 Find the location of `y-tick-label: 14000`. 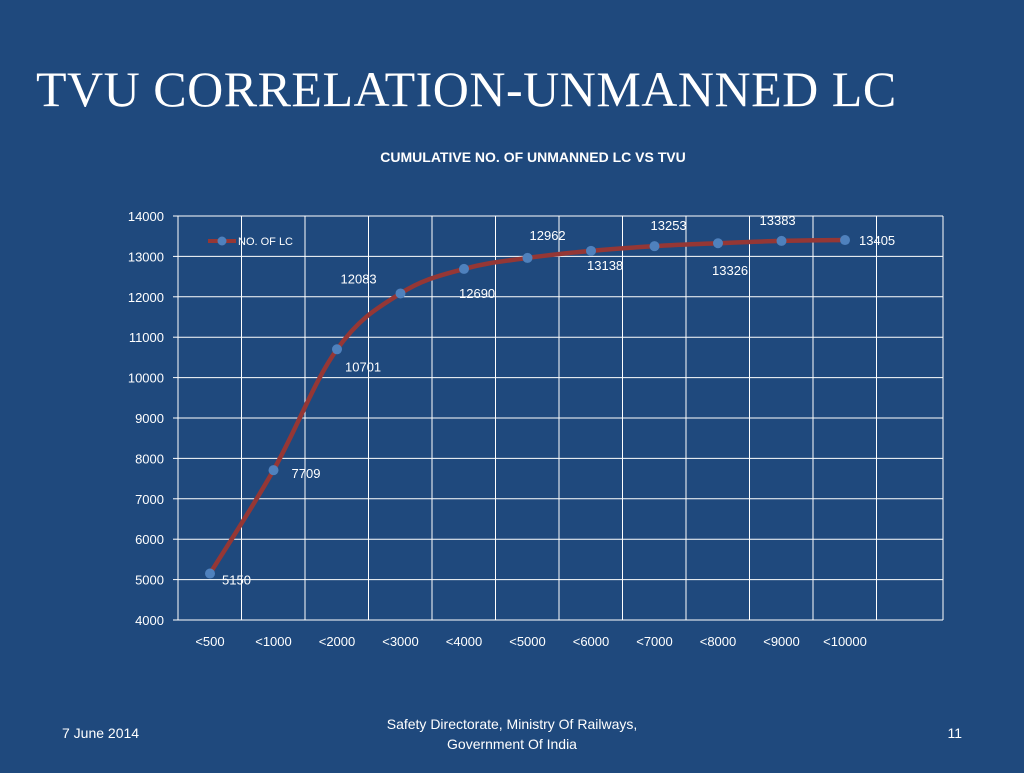

y-tick-label: 14000 is located at coordinates (146, 216).